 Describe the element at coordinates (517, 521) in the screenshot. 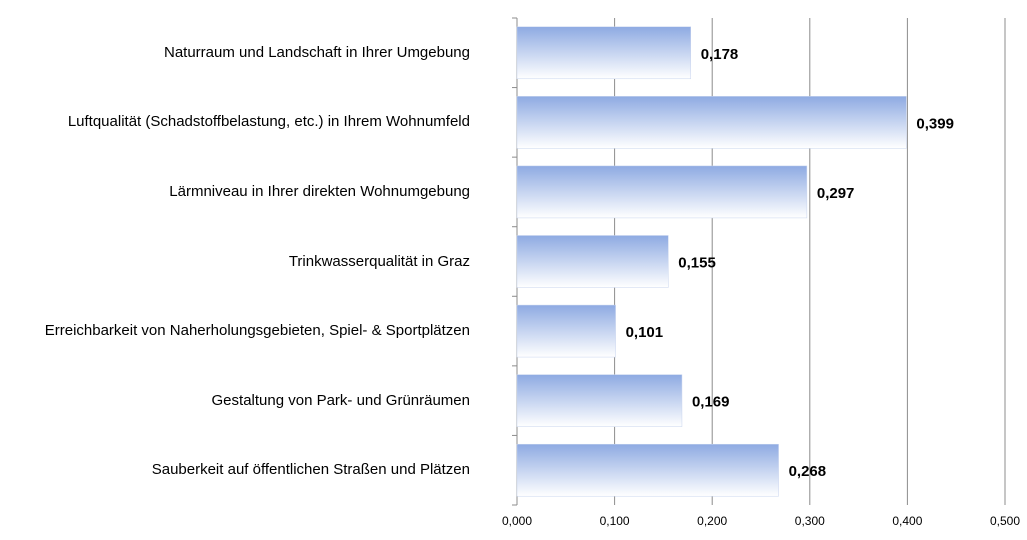

I see `x-tick-label: 0,000` at that location.